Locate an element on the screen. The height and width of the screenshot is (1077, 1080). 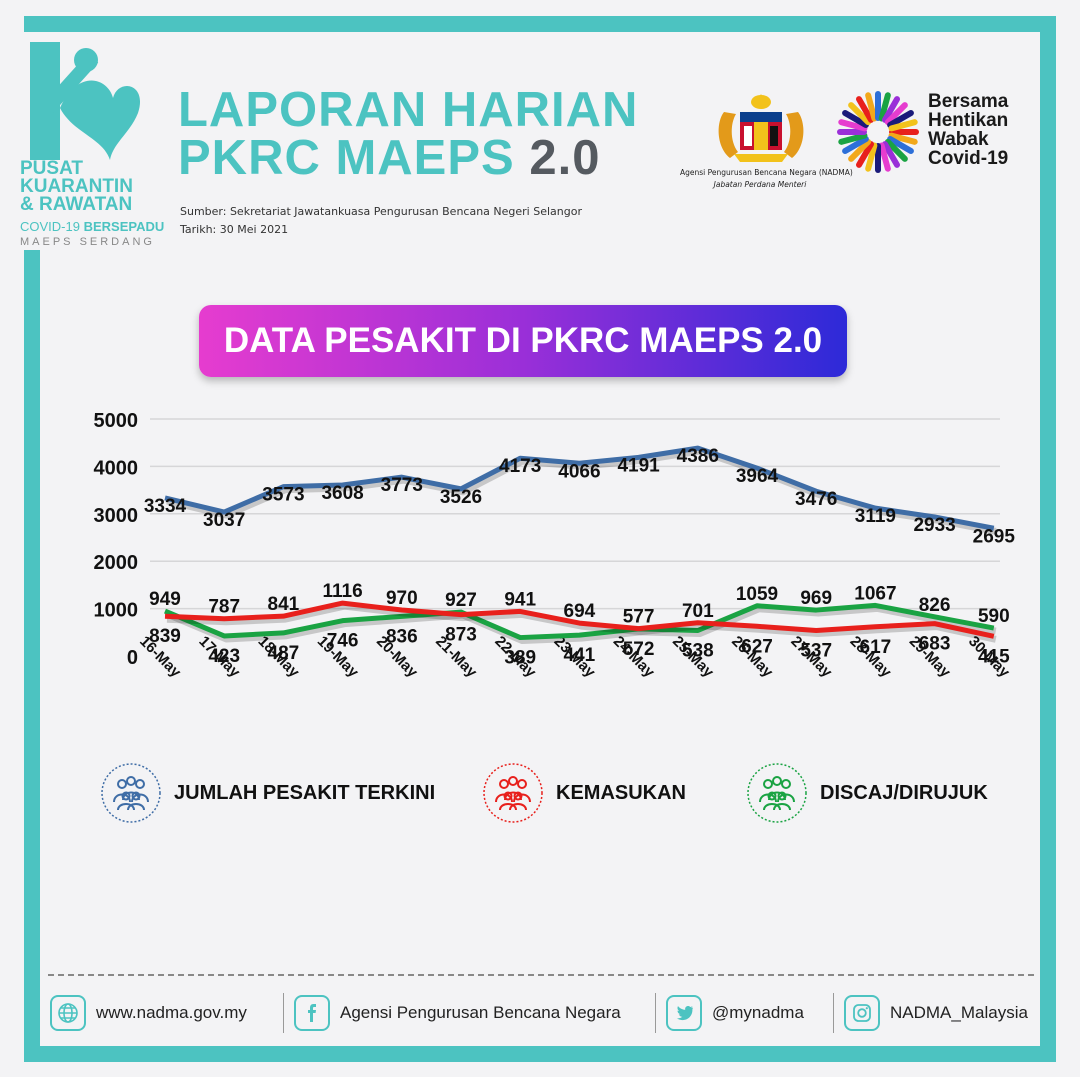
campaign-line4: Covid-19 is located at coordinates (968, 158).